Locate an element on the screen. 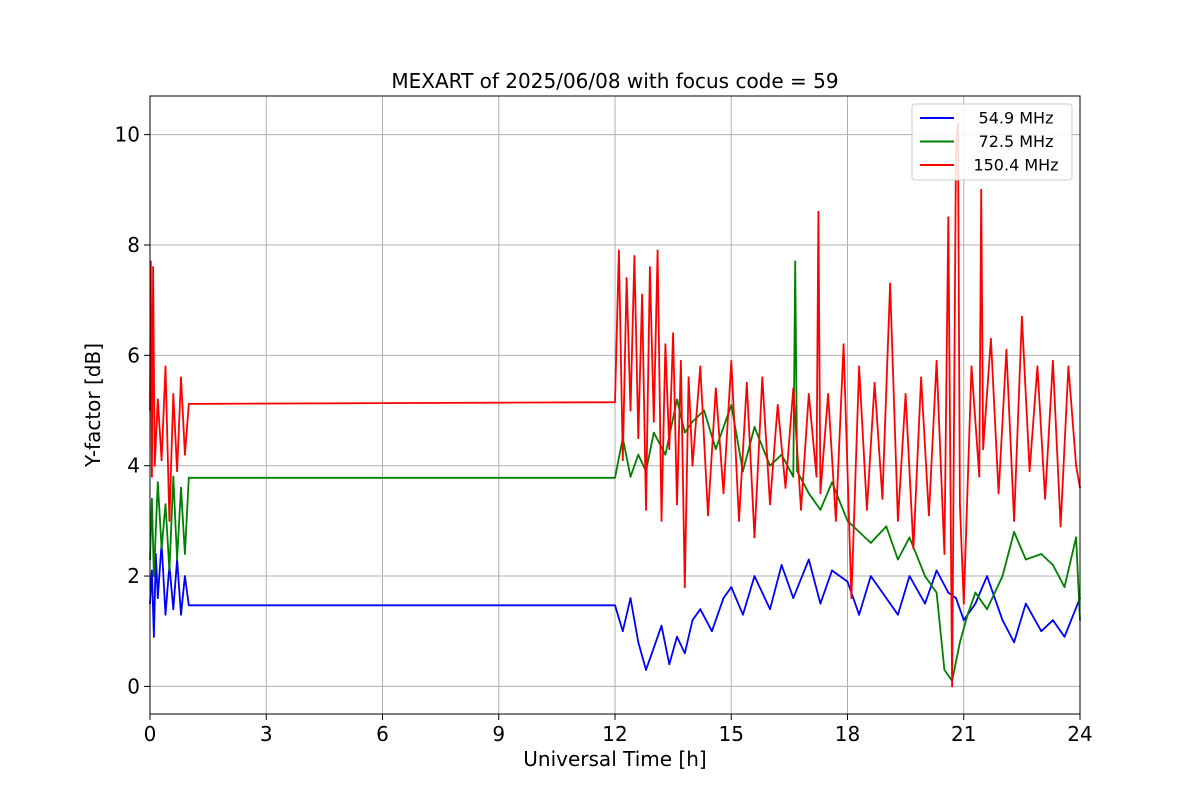 The height and width of the screenshot is (800, 1200). y-tick-label: 4 is located at coordinates (133, 466).